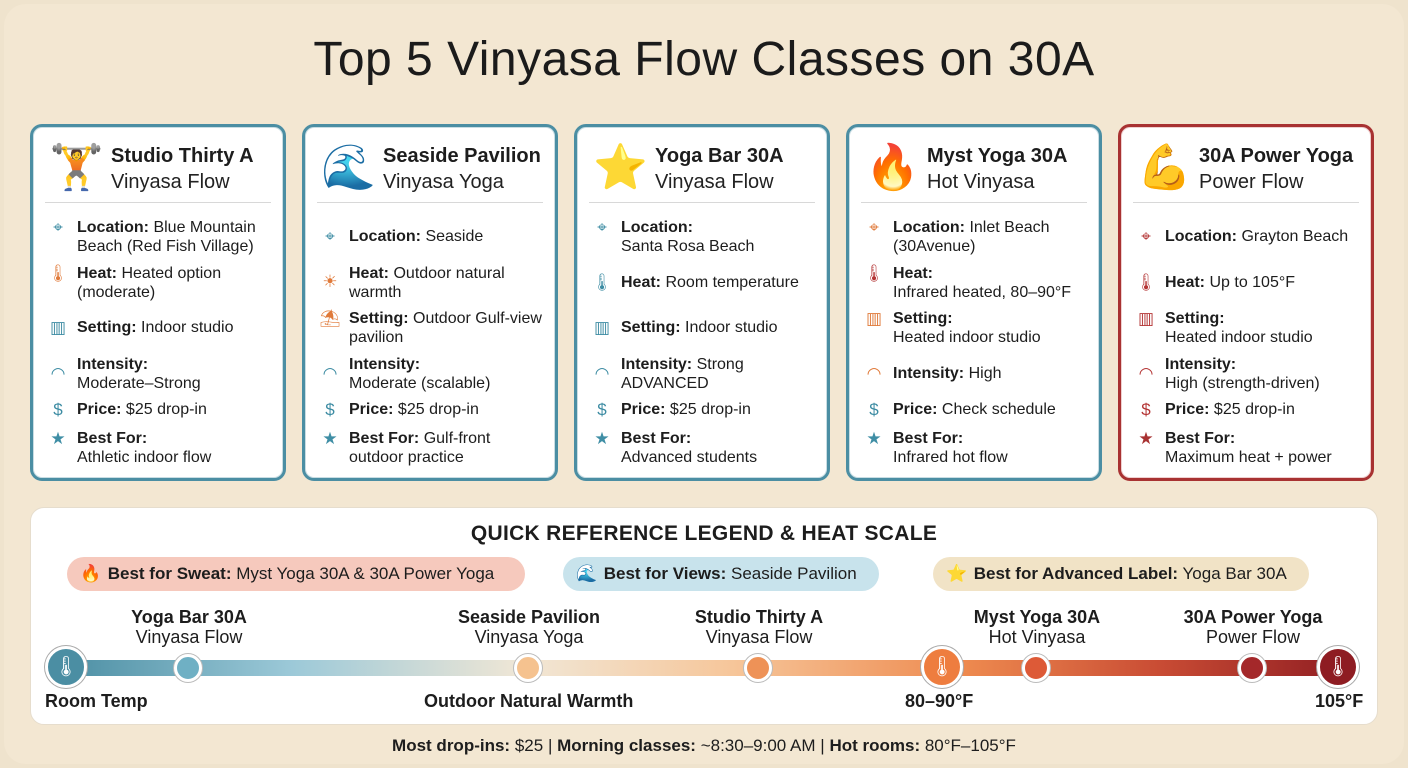  I want to click on footer-value: 80°F–105°F, so click(970, 745).